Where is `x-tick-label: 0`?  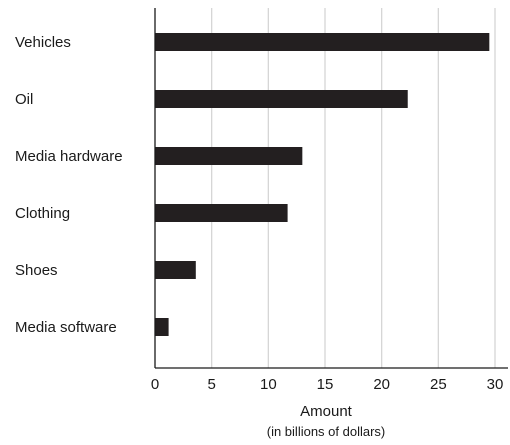 x-tick-label: 0 is located at coordinates (155, 384).